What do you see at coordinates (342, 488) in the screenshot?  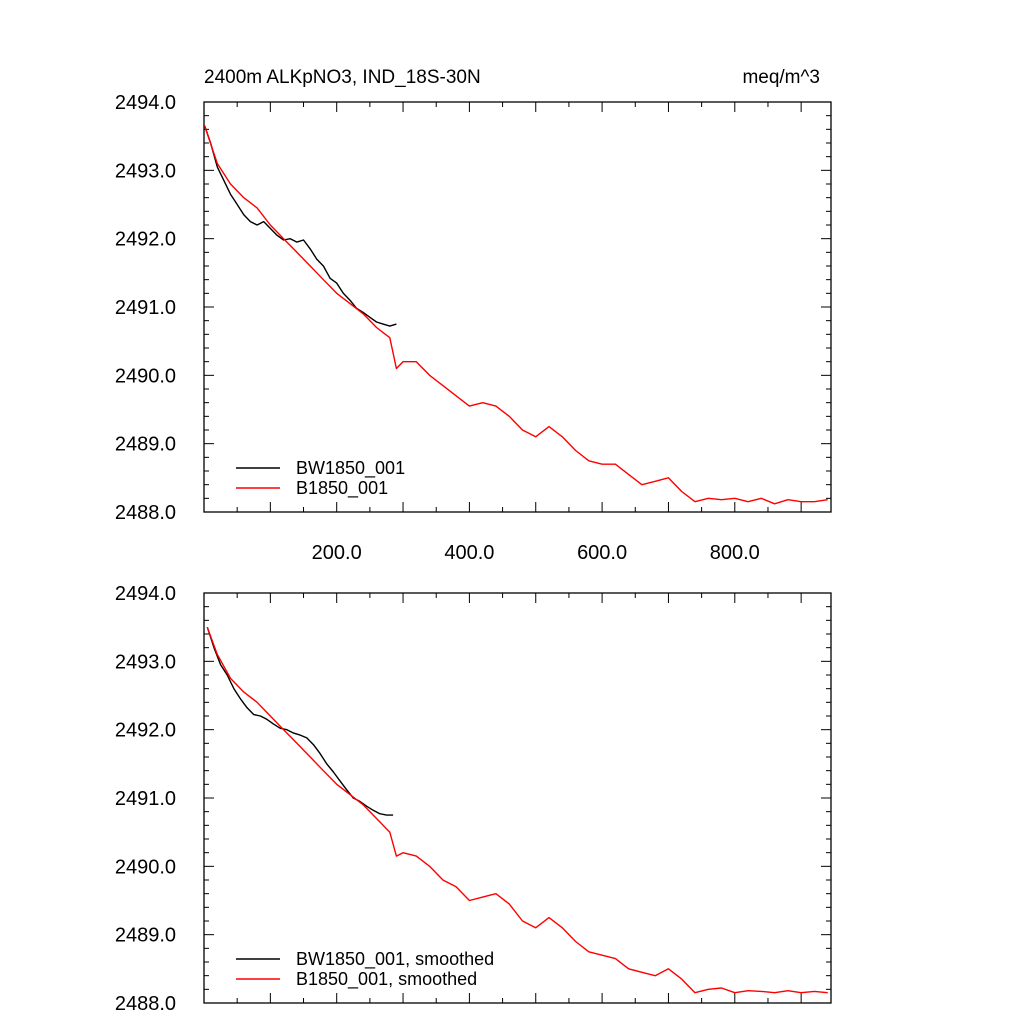 I see `legend-entry: B1850_001` at bounding box center [342, 488].